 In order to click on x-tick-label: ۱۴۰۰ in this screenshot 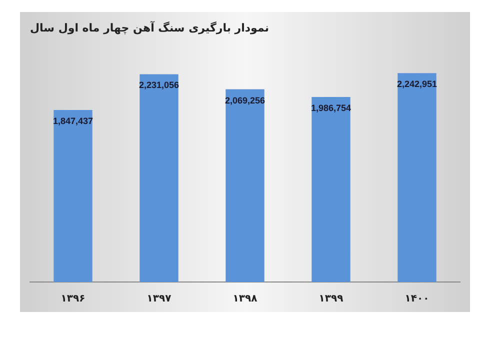, I will do `click(417, 299)`.